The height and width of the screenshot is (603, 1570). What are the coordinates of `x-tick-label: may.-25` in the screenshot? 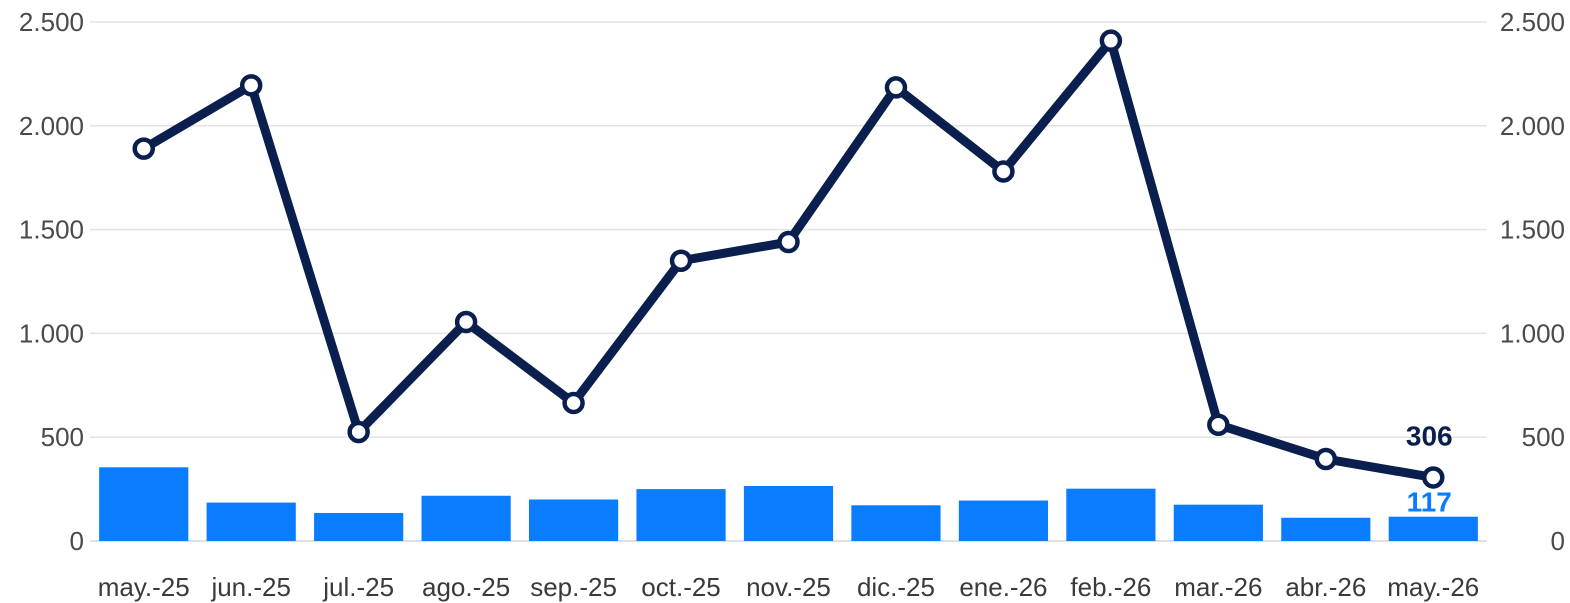 It's located at (144, 587).